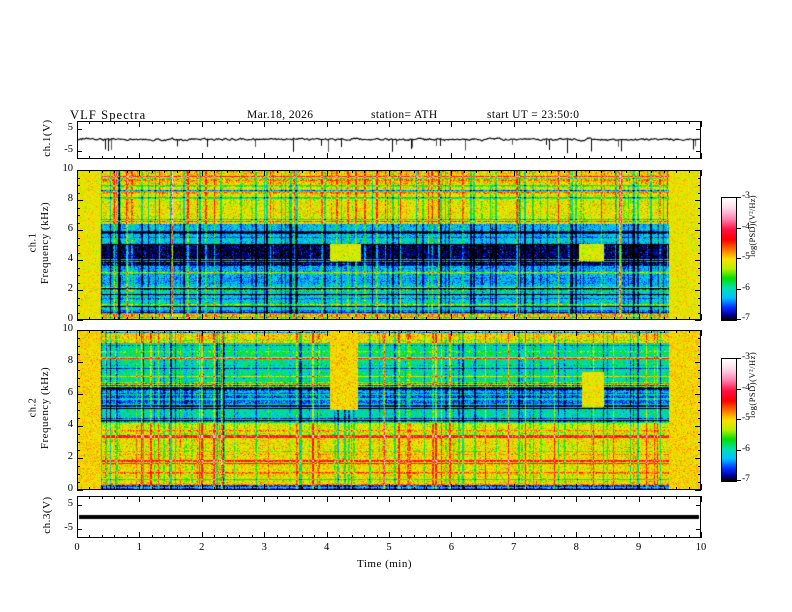 The image size is (792, 612). I want to click on ch3-waveform-panel, so click(389, 517).